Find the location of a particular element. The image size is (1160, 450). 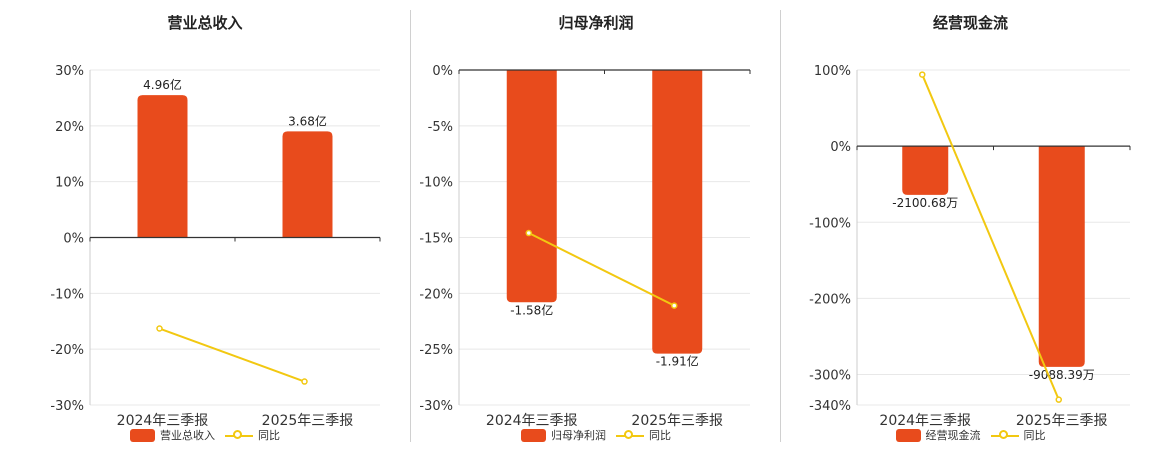

y-tick-label: -5% is located at coordinates (440, 127).